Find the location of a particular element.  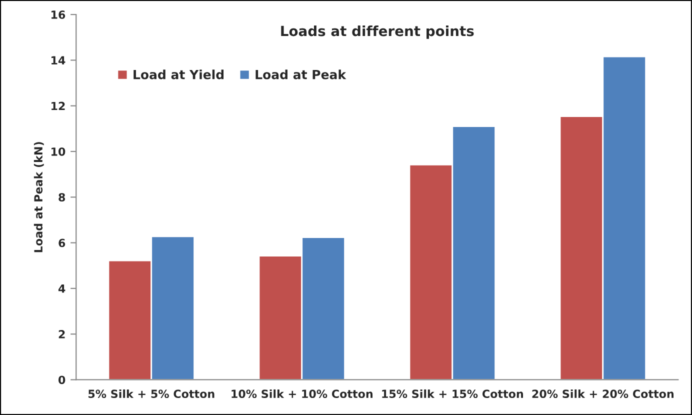

y-tick-label: 12 is located at coordinates (58, 106).